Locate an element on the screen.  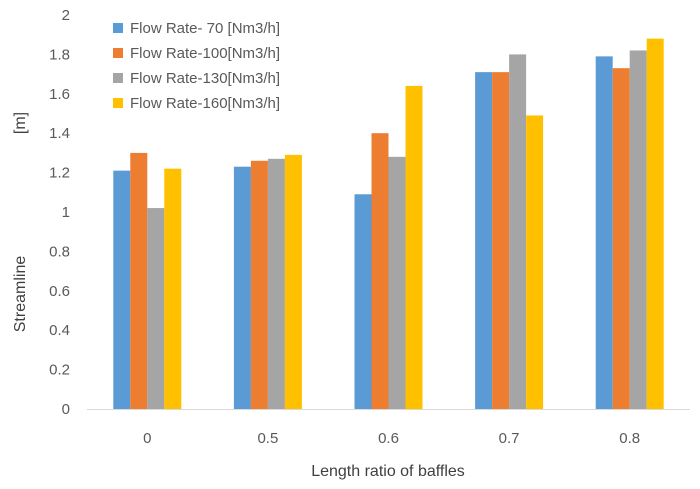
x-tick-label: 0.5 is located at coordinates (267, 438).